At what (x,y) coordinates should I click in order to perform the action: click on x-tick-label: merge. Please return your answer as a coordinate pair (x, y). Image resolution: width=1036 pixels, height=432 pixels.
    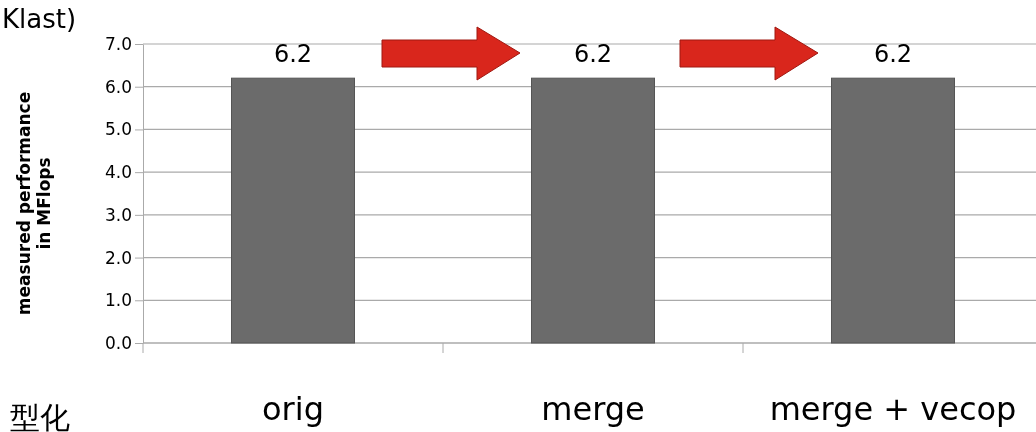
    Looking at the image, I should click on (593, 409).